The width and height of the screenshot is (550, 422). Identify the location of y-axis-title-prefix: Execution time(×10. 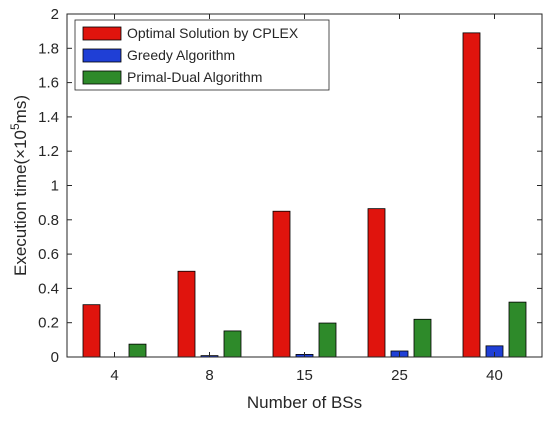
(20, 203).